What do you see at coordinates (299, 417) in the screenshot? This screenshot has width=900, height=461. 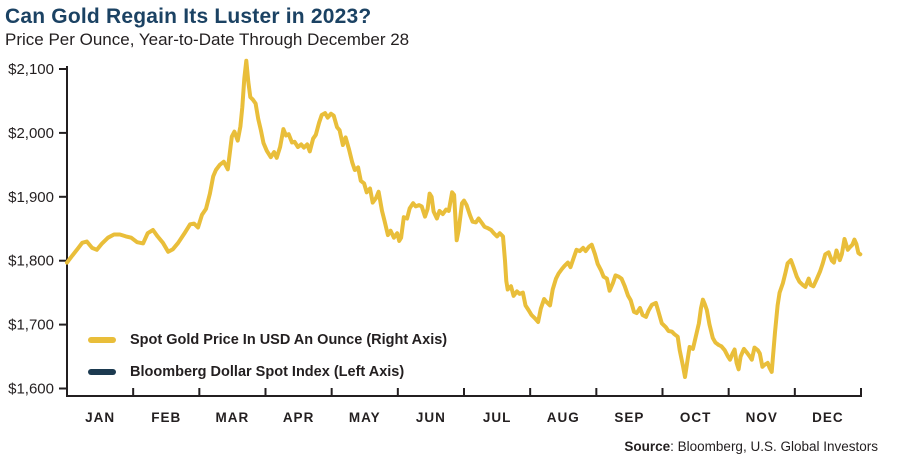 I see `month-label-apr: APR` at bounding box center [299, 417].